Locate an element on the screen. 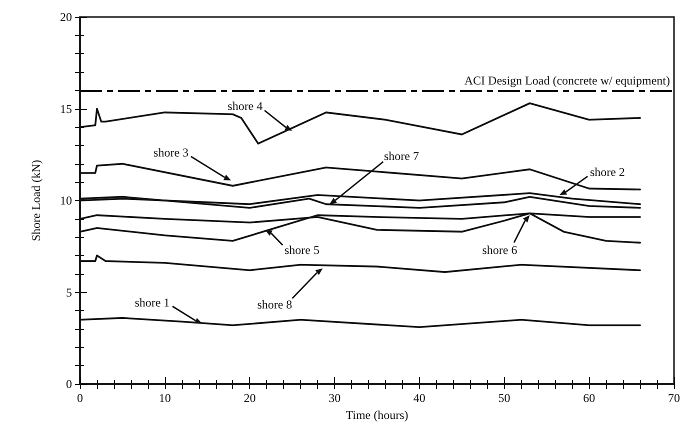  x-tick-label: 20 is located at coordinates (250, 398).